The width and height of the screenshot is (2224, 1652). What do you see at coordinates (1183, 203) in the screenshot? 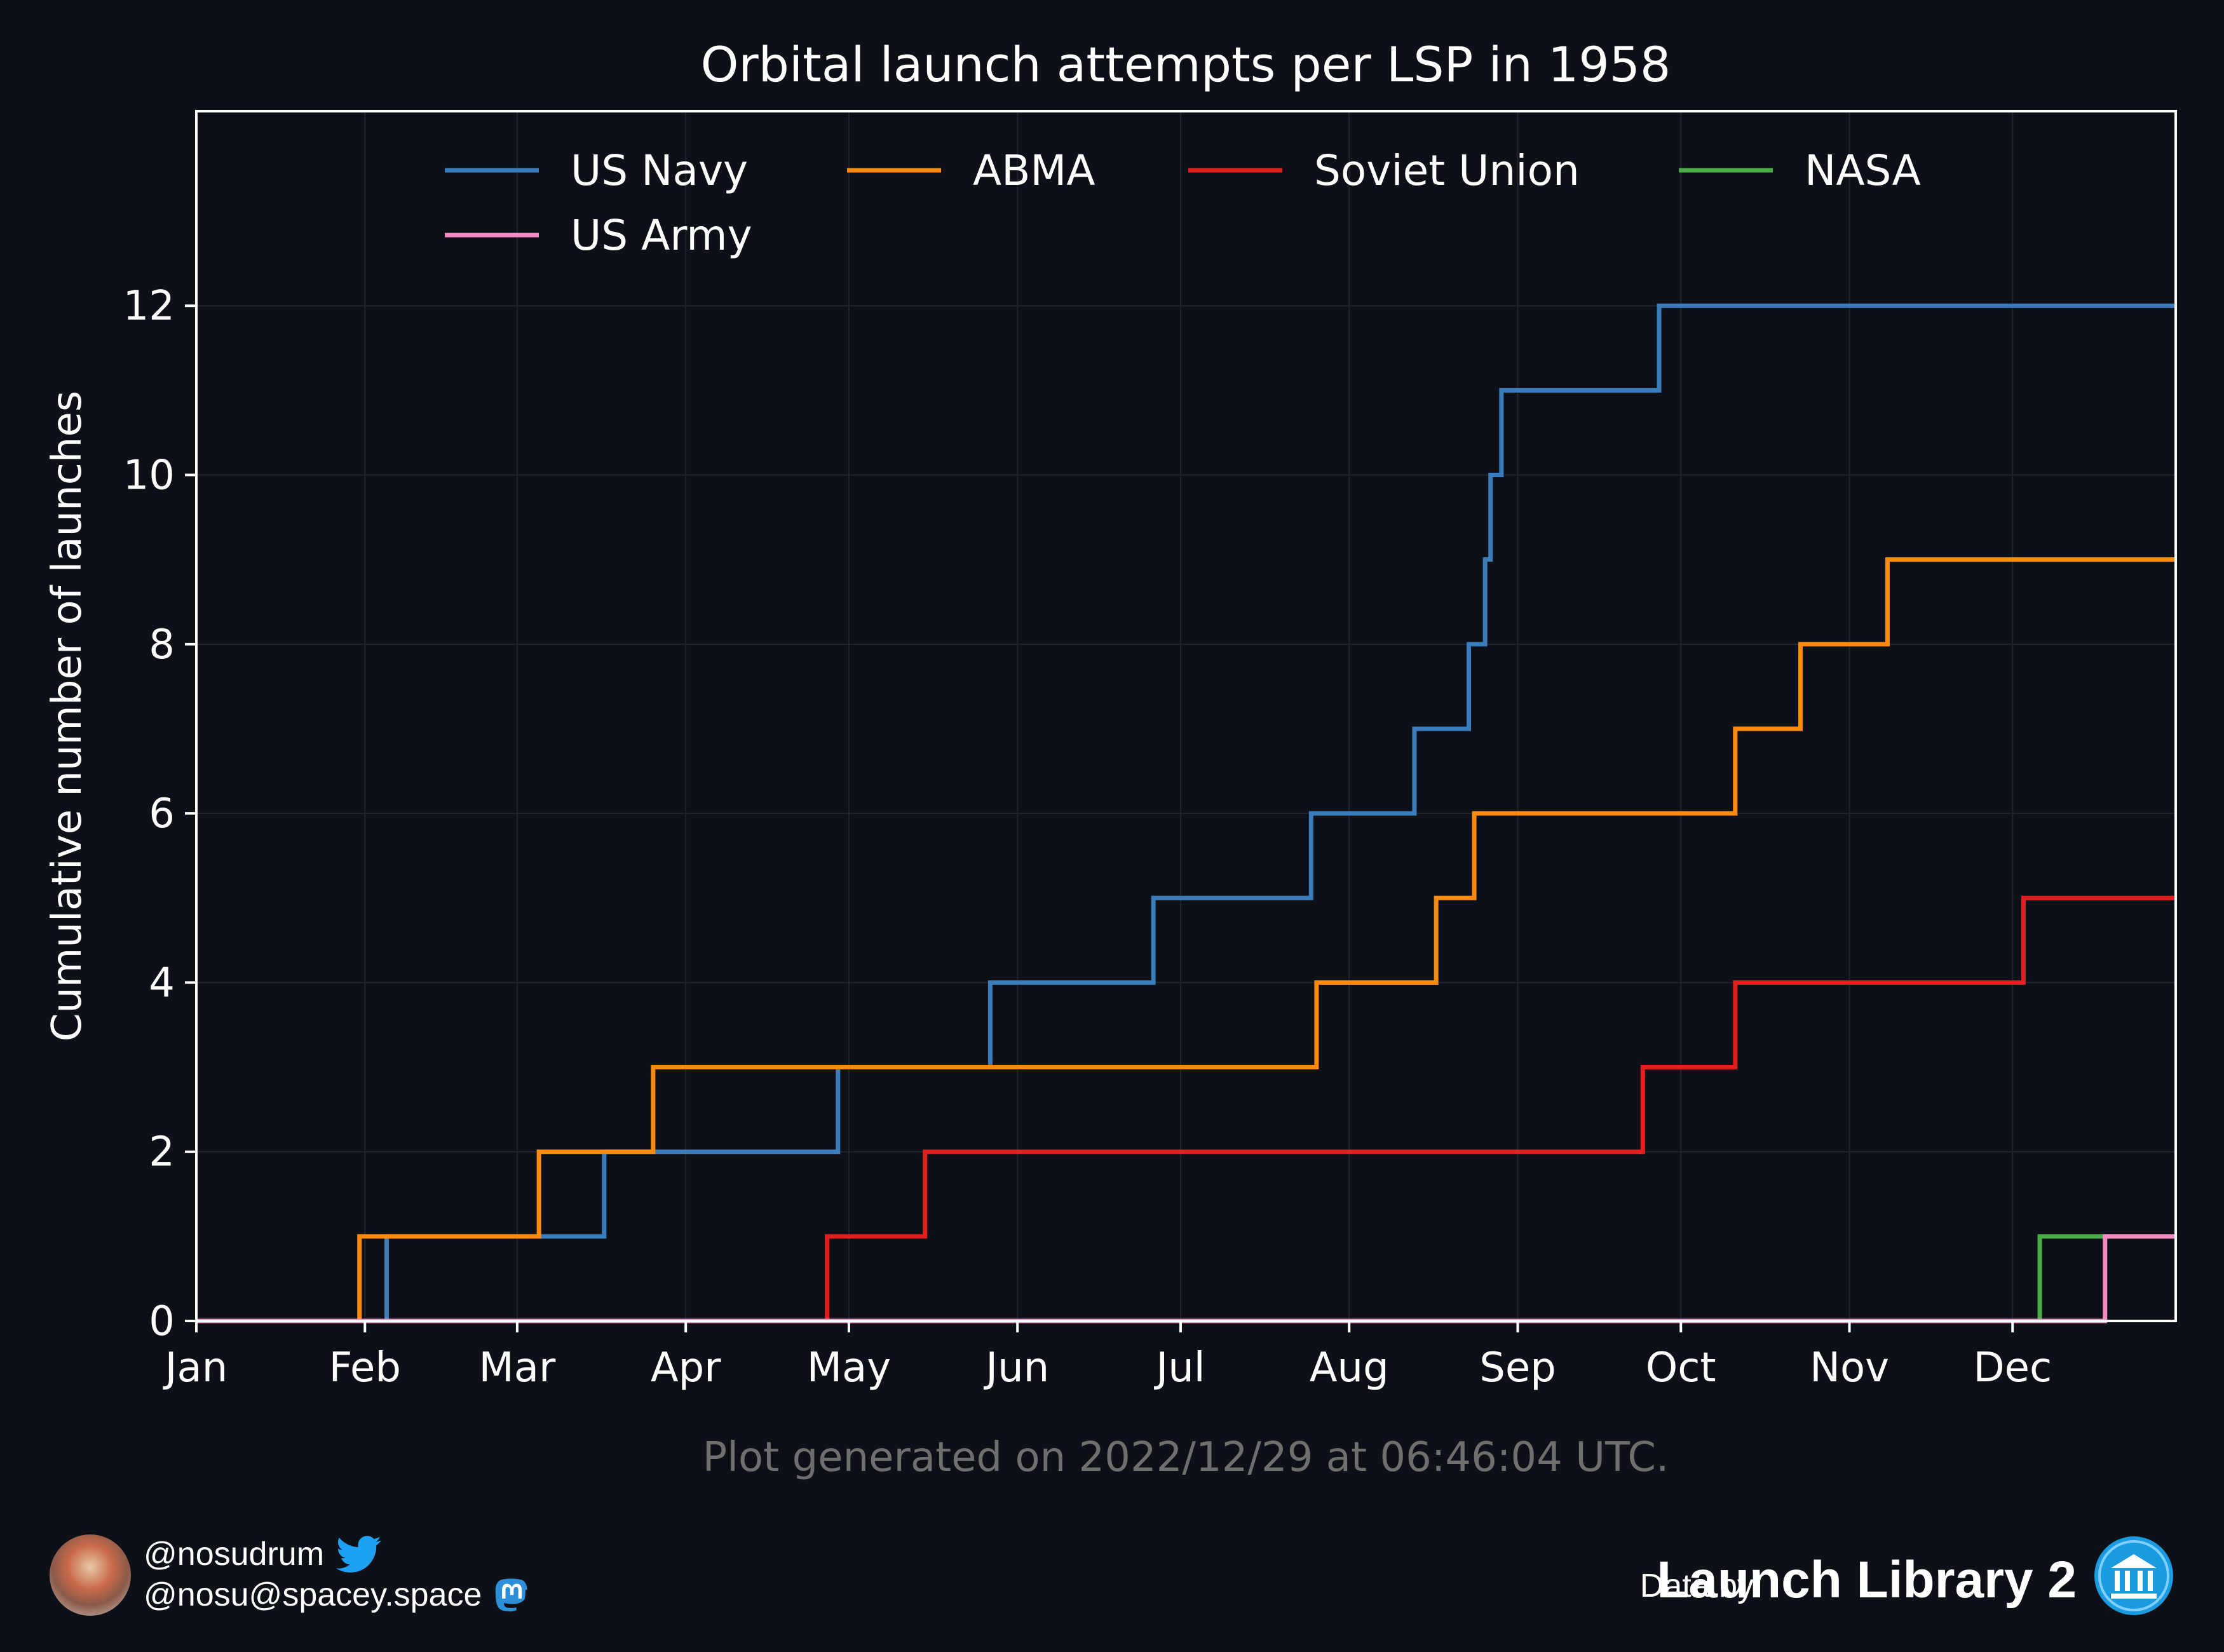
I see `legend: US Navy ABMA Soviet Union NASA US Army` at bounding box center [1183, 203].